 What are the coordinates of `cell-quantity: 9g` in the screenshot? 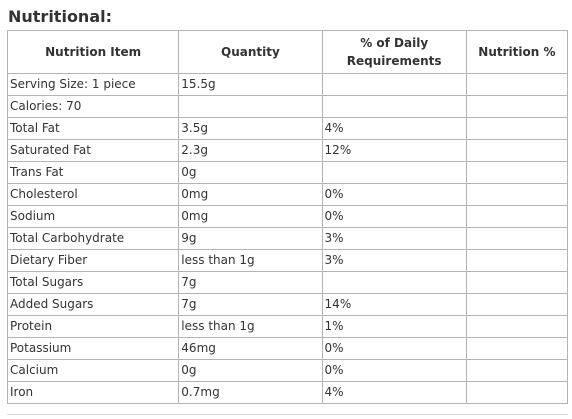 It's located at (250, 238).